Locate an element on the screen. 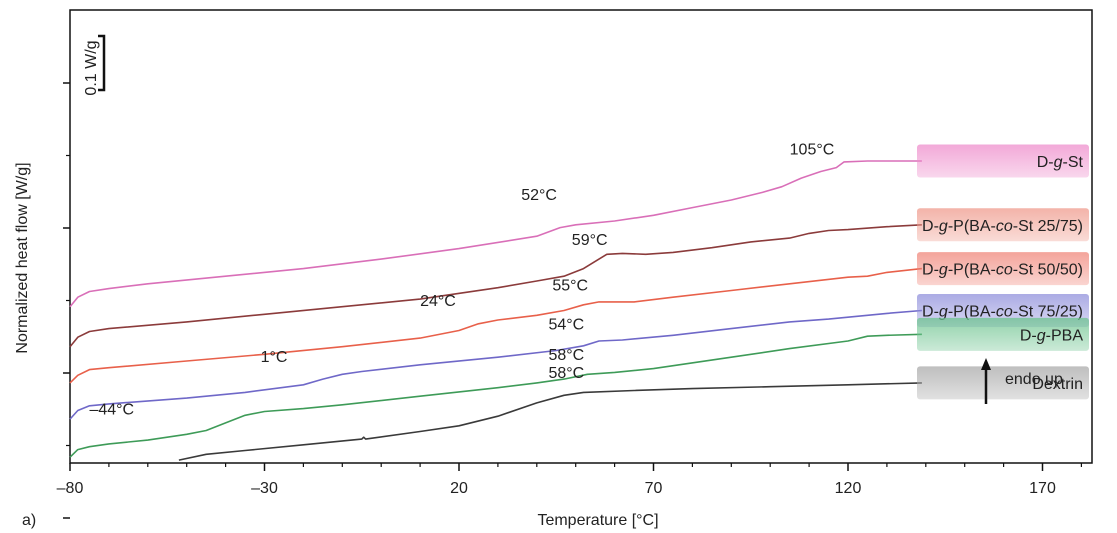 The height and width of the screenshot is (533, 1117). x-axis-ticks: –80 –30 20 70 120 170 is located at coordinates (570, 480).